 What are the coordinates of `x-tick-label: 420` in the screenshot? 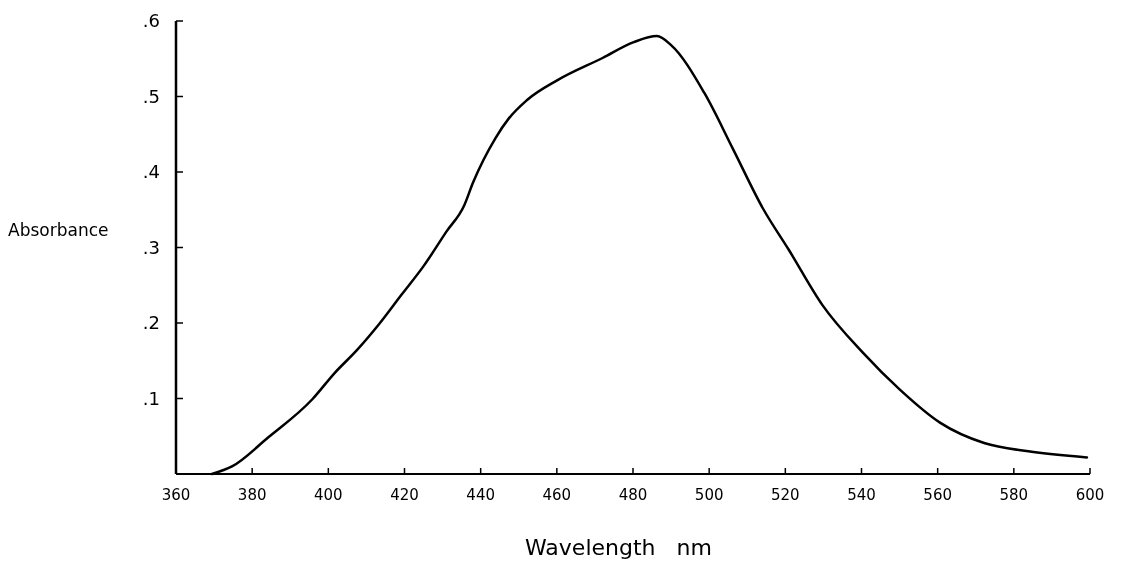 It's located at (404, 495).